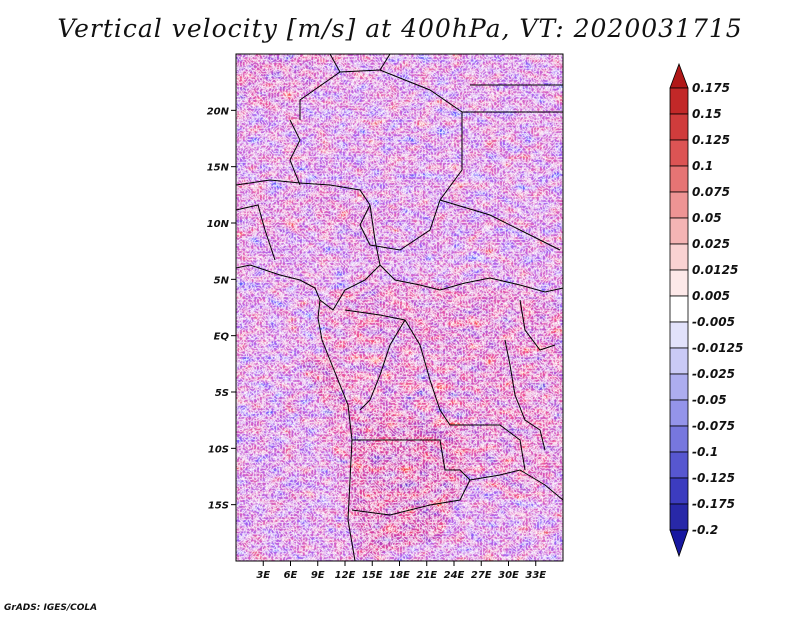  I want to click on colorbar-label: -0.025, so click(713, 374).